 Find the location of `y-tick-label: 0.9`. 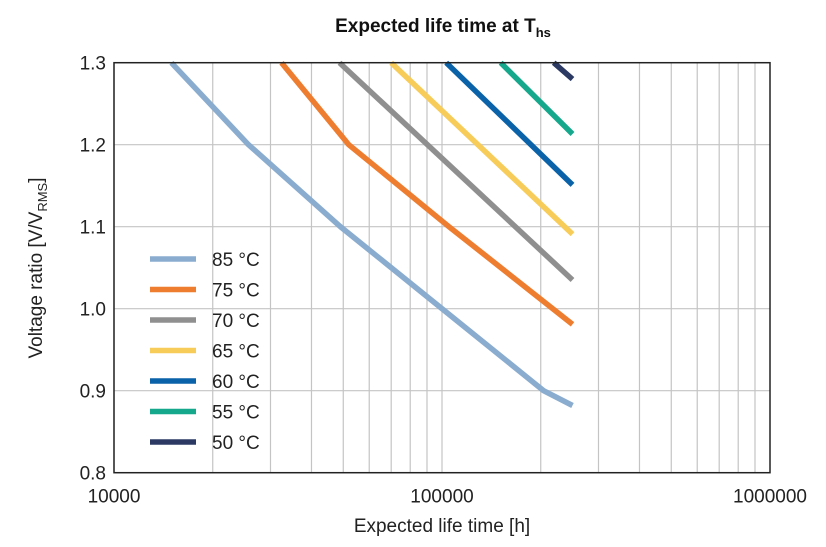

y-tick-label: 0.9 is located at coordinates (93, 392).